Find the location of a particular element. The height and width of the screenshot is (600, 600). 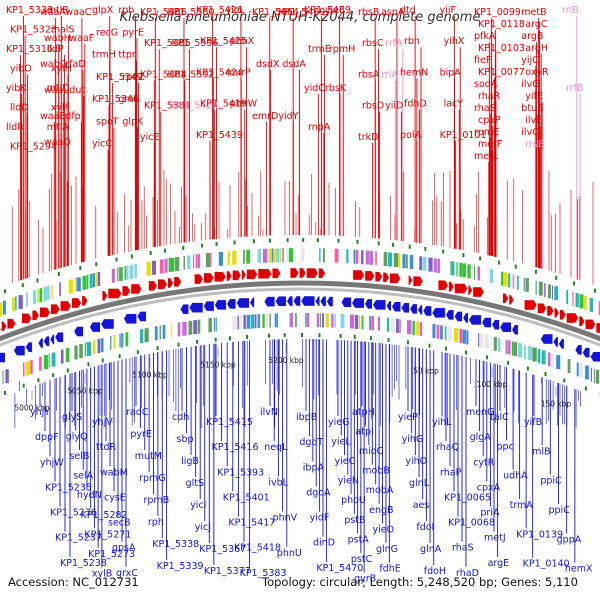

forward-gene-label: rrfB is located at coordinates (575, 88).